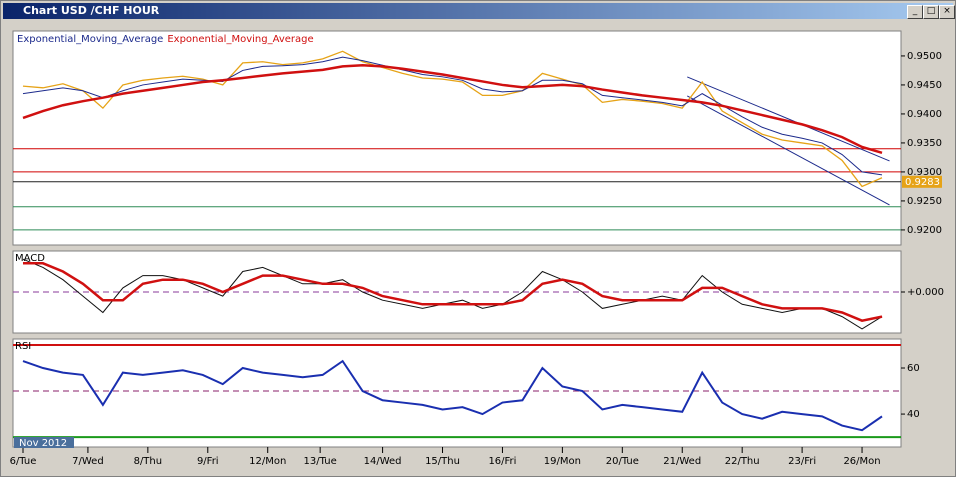 Image resolution: width=956 pixels, height=477 pixels. What do you see at coordinates (383, 461) in the screenshot?
I see `x-tick-label: 14/Wed` at bounding box center [383, 461].